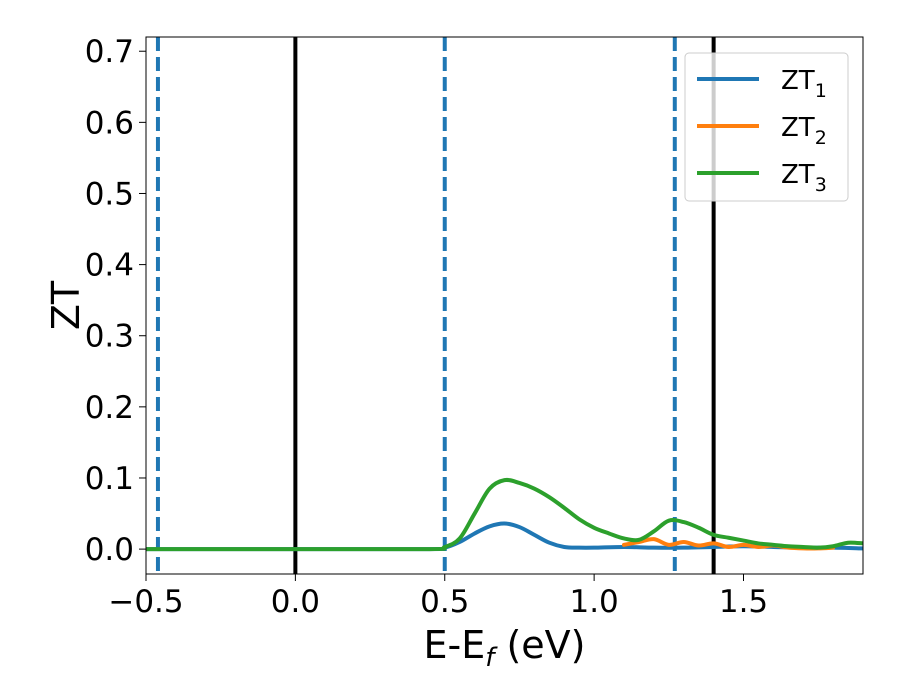 The image size is (900, 700). What do you see at coordinates (804, 178) in the screenshot?
I see `legend-label: ZT3` at bounding box center [804, 178].